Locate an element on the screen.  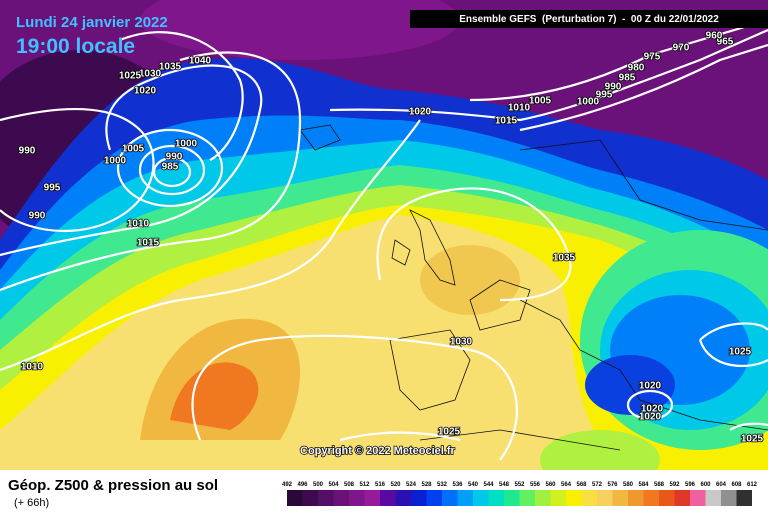
scale-label: 608 is located at coordinates (736, 485).